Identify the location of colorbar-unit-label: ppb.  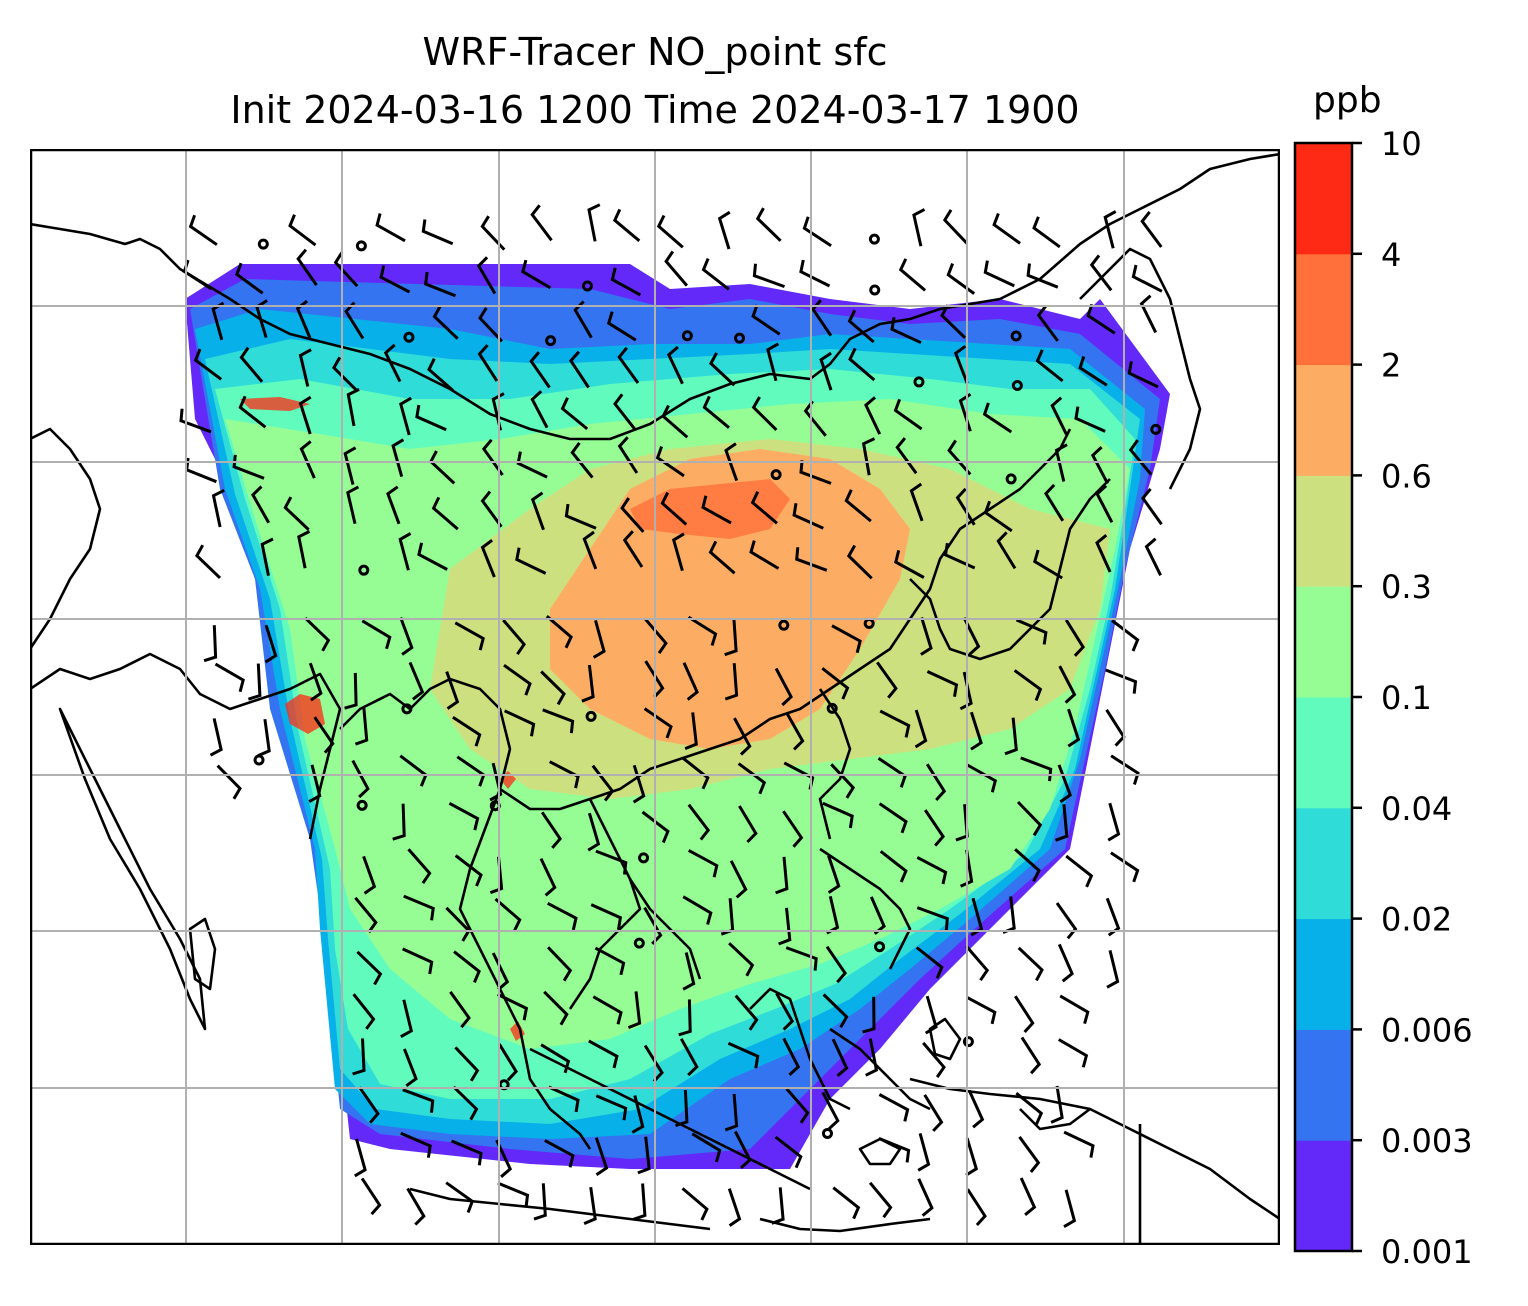
(1347, 100).